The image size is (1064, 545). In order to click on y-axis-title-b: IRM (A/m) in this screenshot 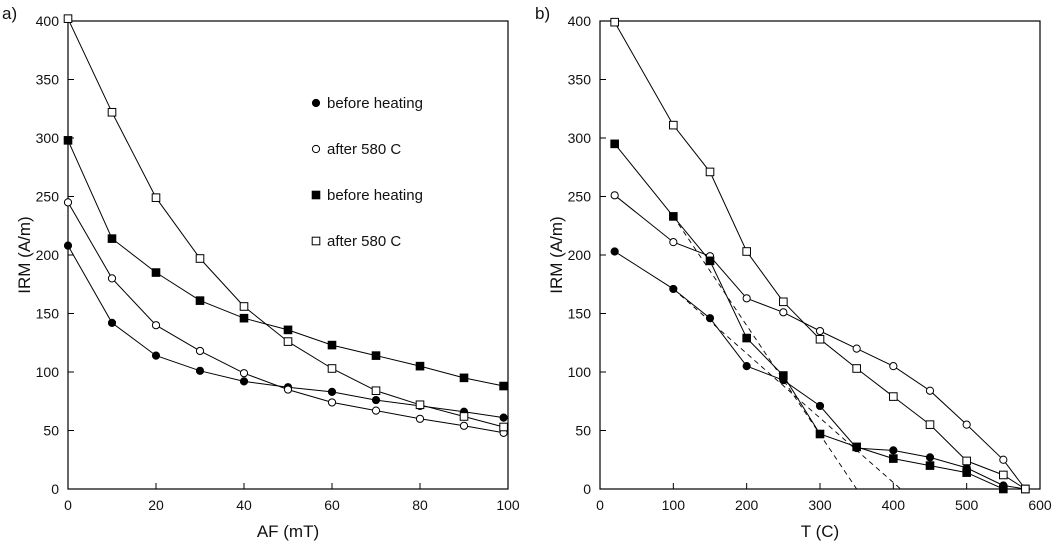, I will do `click(556, 254)`.